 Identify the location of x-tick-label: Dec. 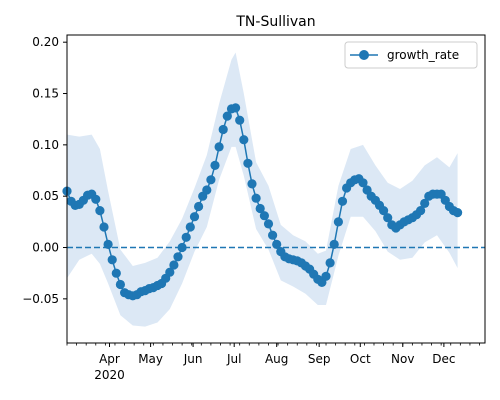
(443, 359).